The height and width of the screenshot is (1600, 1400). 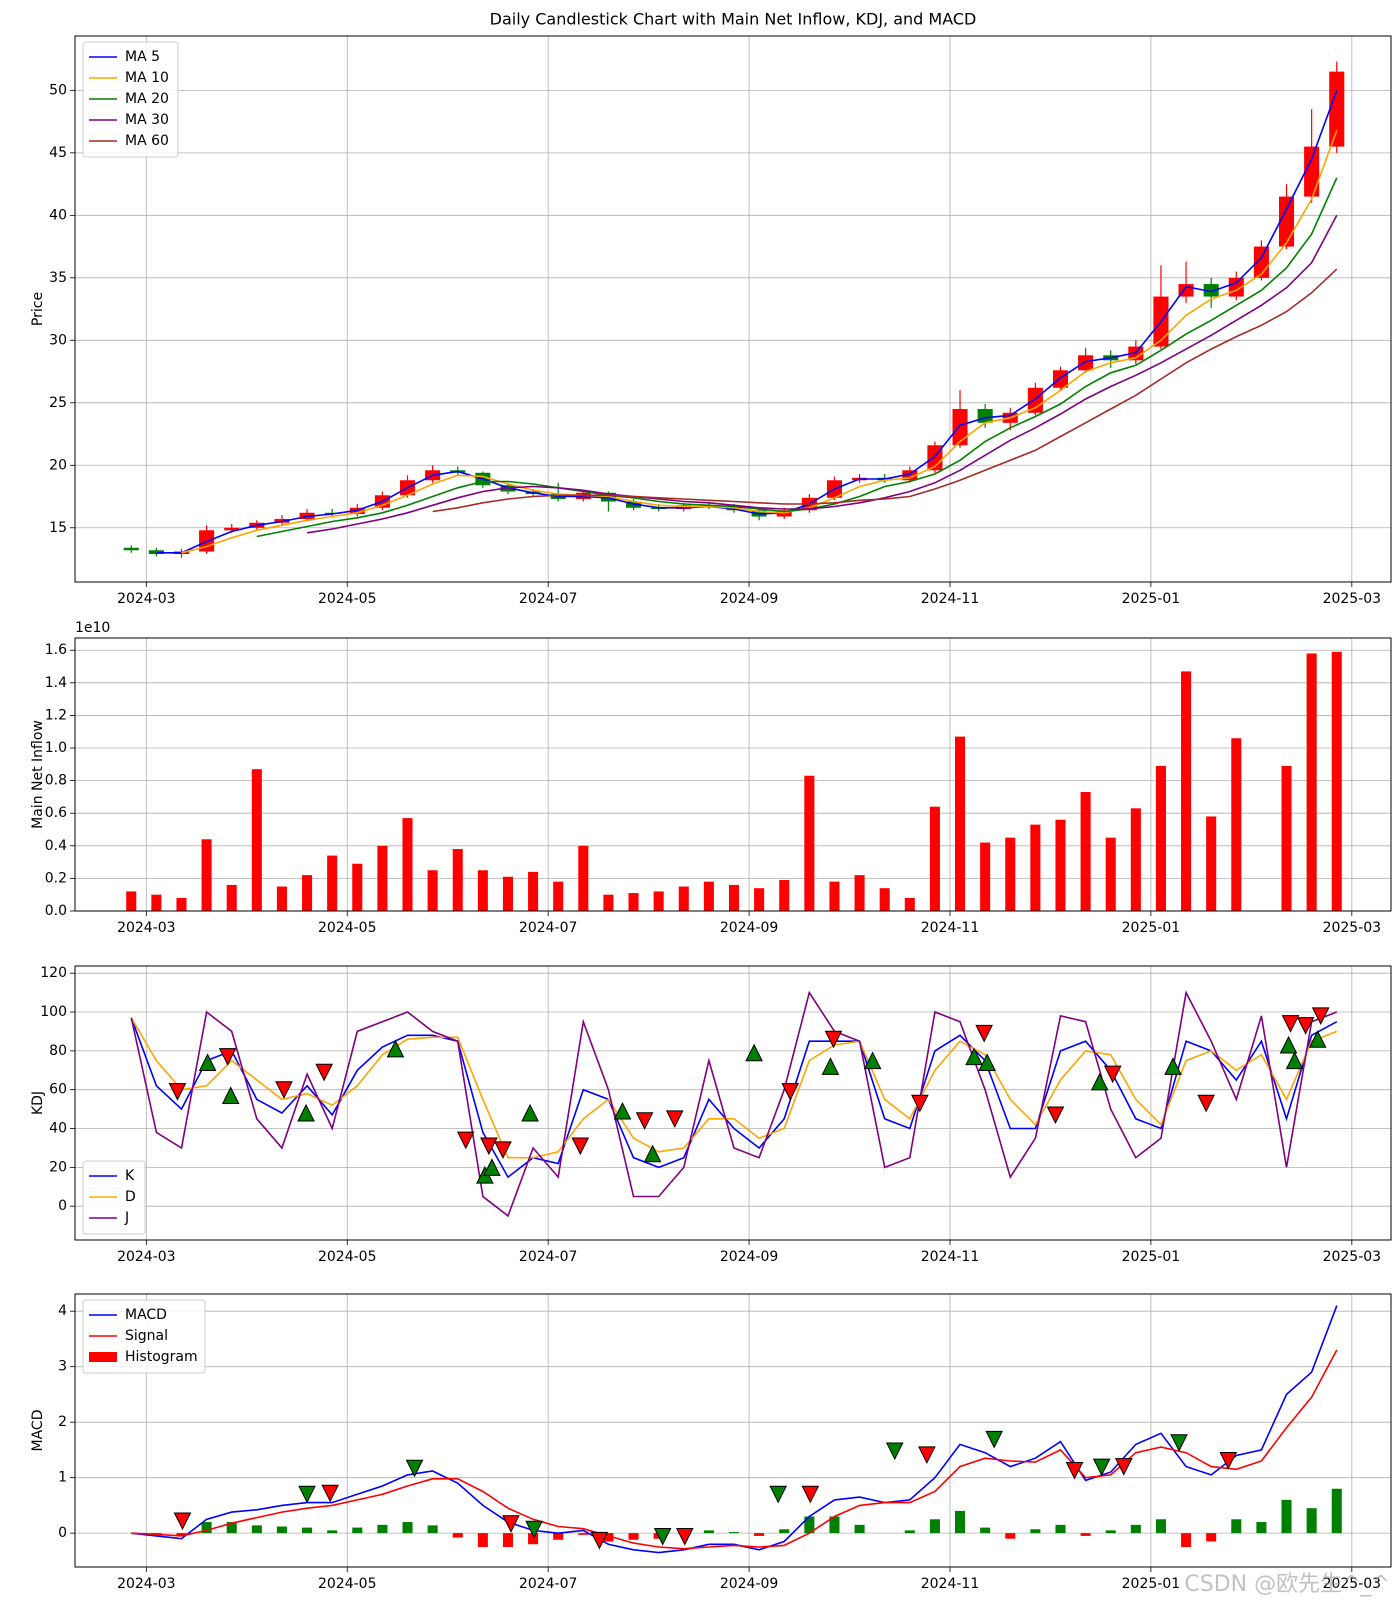 I want to click on legend-label: Histogram, so click(x=161, y=1357).